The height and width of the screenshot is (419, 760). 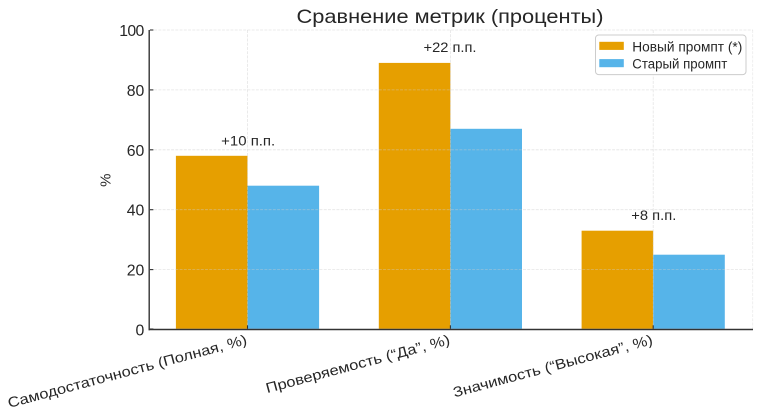 What do you see at coordinates (136, 151) in the screenshot?
I see `svg-text: 60` at bounding box center [136, 151].